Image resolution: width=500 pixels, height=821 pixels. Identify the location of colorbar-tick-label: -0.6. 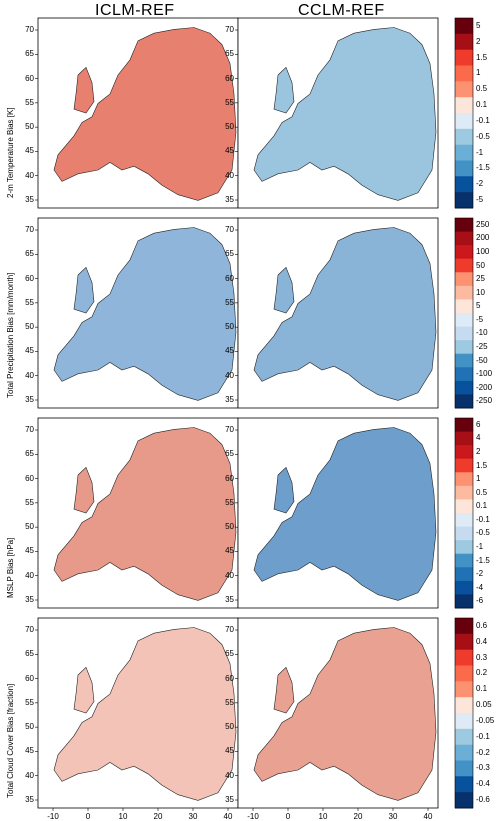
(483, 800).